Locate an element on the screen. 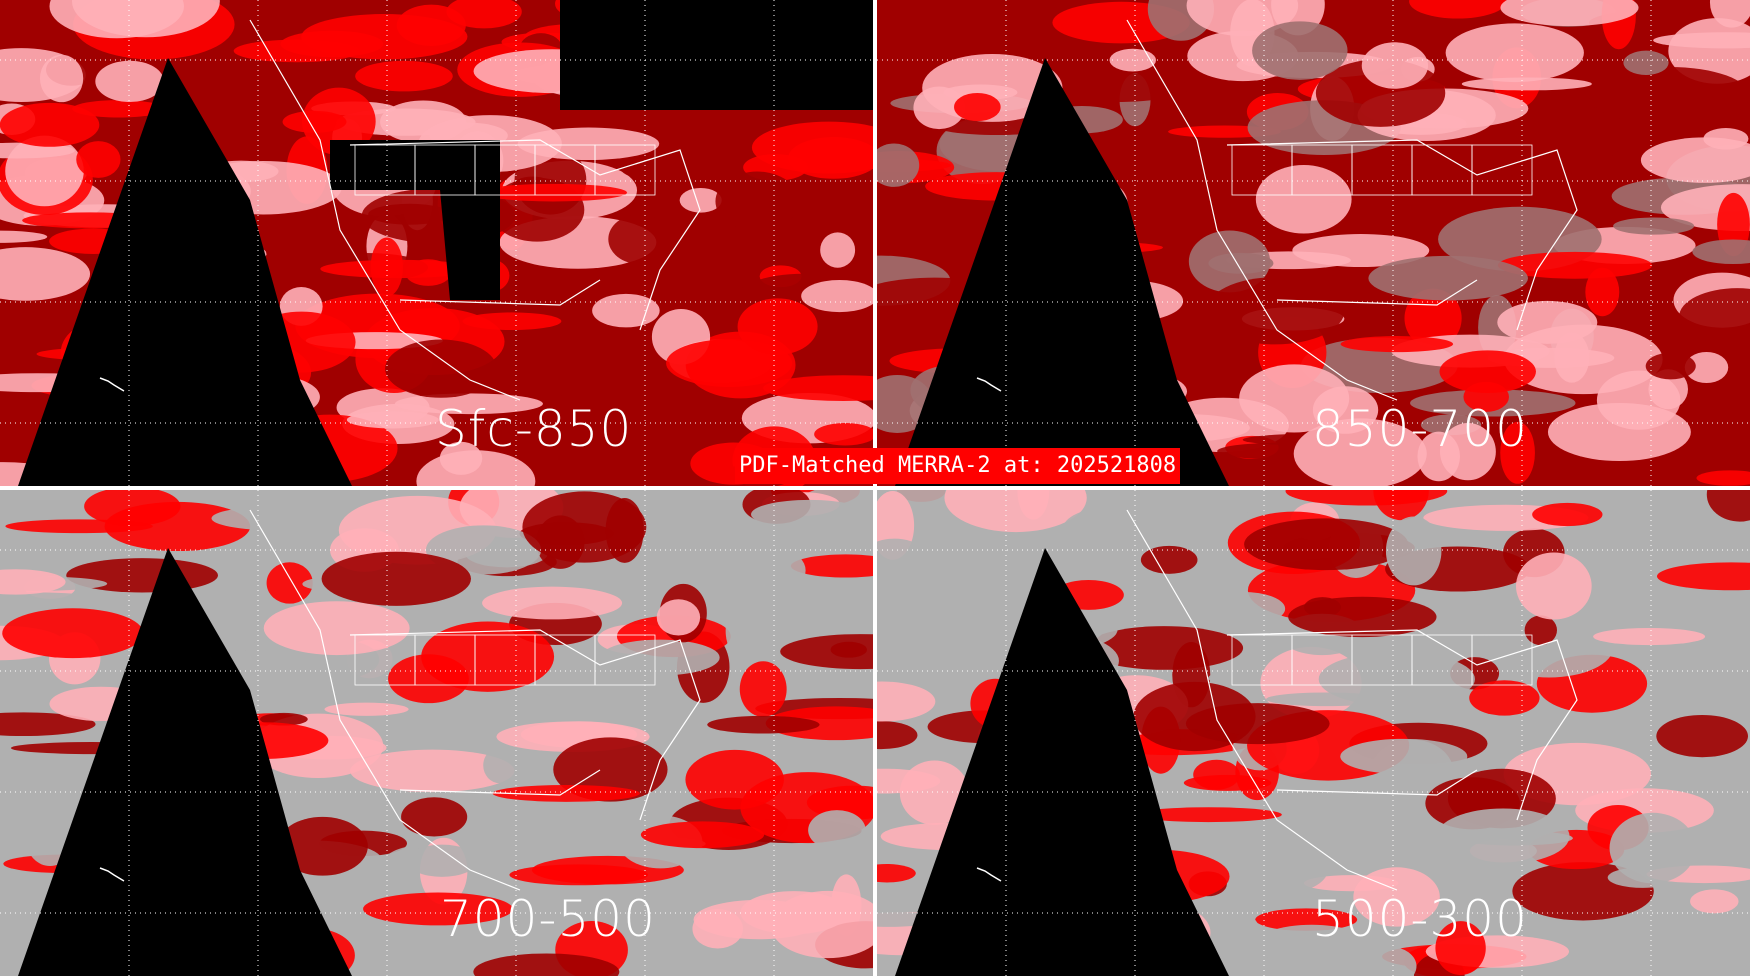  coastline-boundaries is located at coordinates (1352, 700).